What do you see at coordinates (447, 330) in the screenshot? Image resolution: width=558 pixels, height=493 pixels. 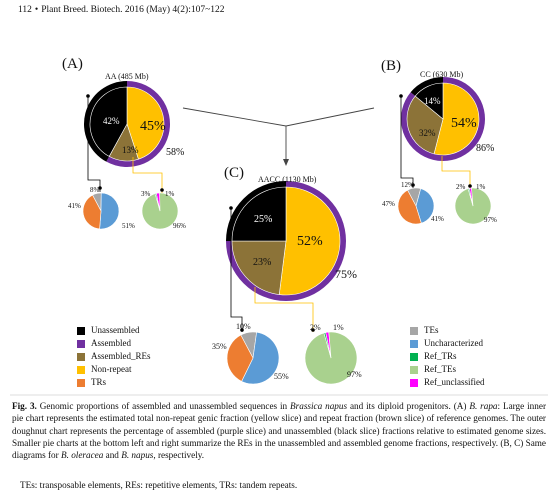 I see `legend-item-tes: TEs` at bounding box center [447, 330].